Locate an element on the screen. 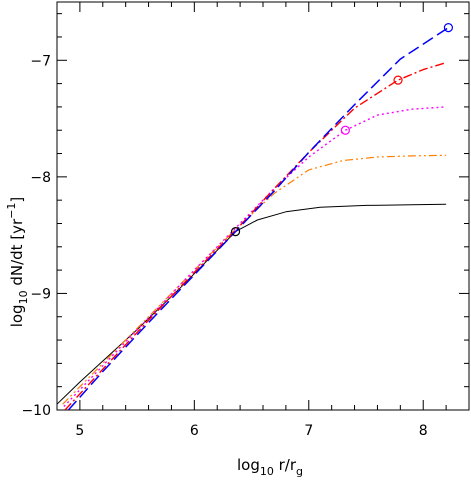 This screenshot has width=471, height=480. y-axis-label-main: dN/dt [yr is located at coordinates (17, 254).